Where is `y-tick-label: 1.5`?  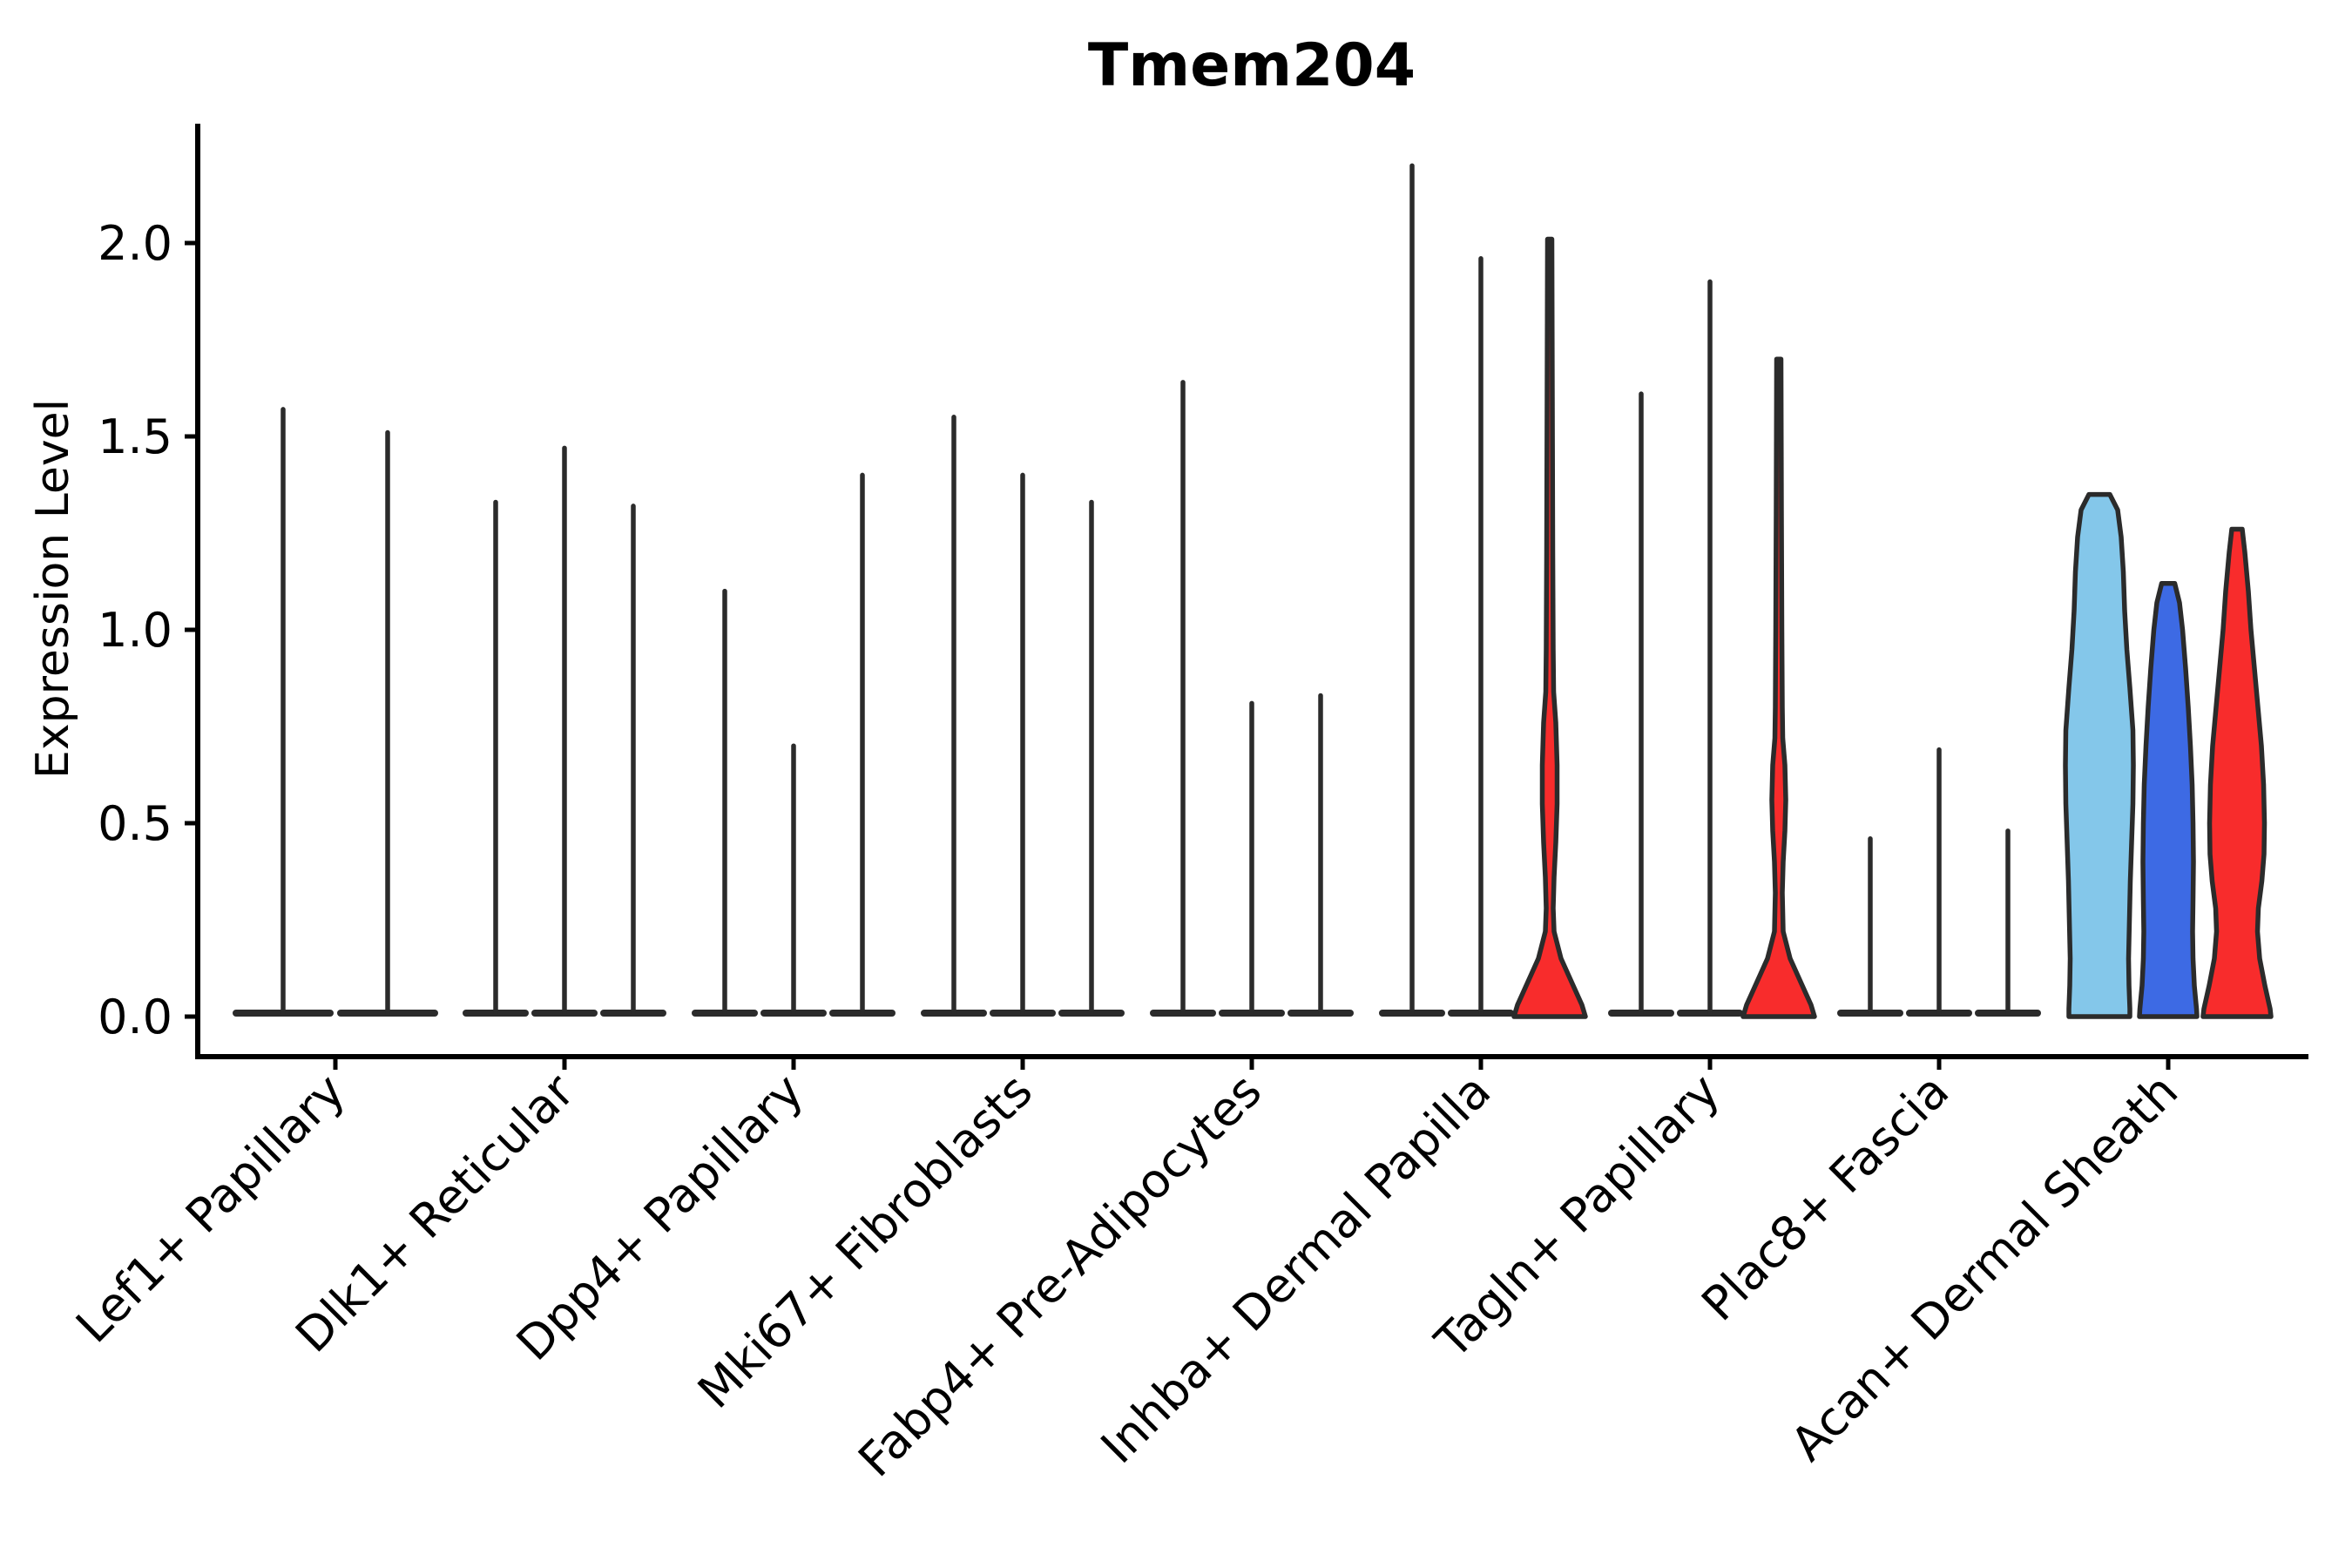
y-tick-label: 1.5 is located at coordinates (135, 437).